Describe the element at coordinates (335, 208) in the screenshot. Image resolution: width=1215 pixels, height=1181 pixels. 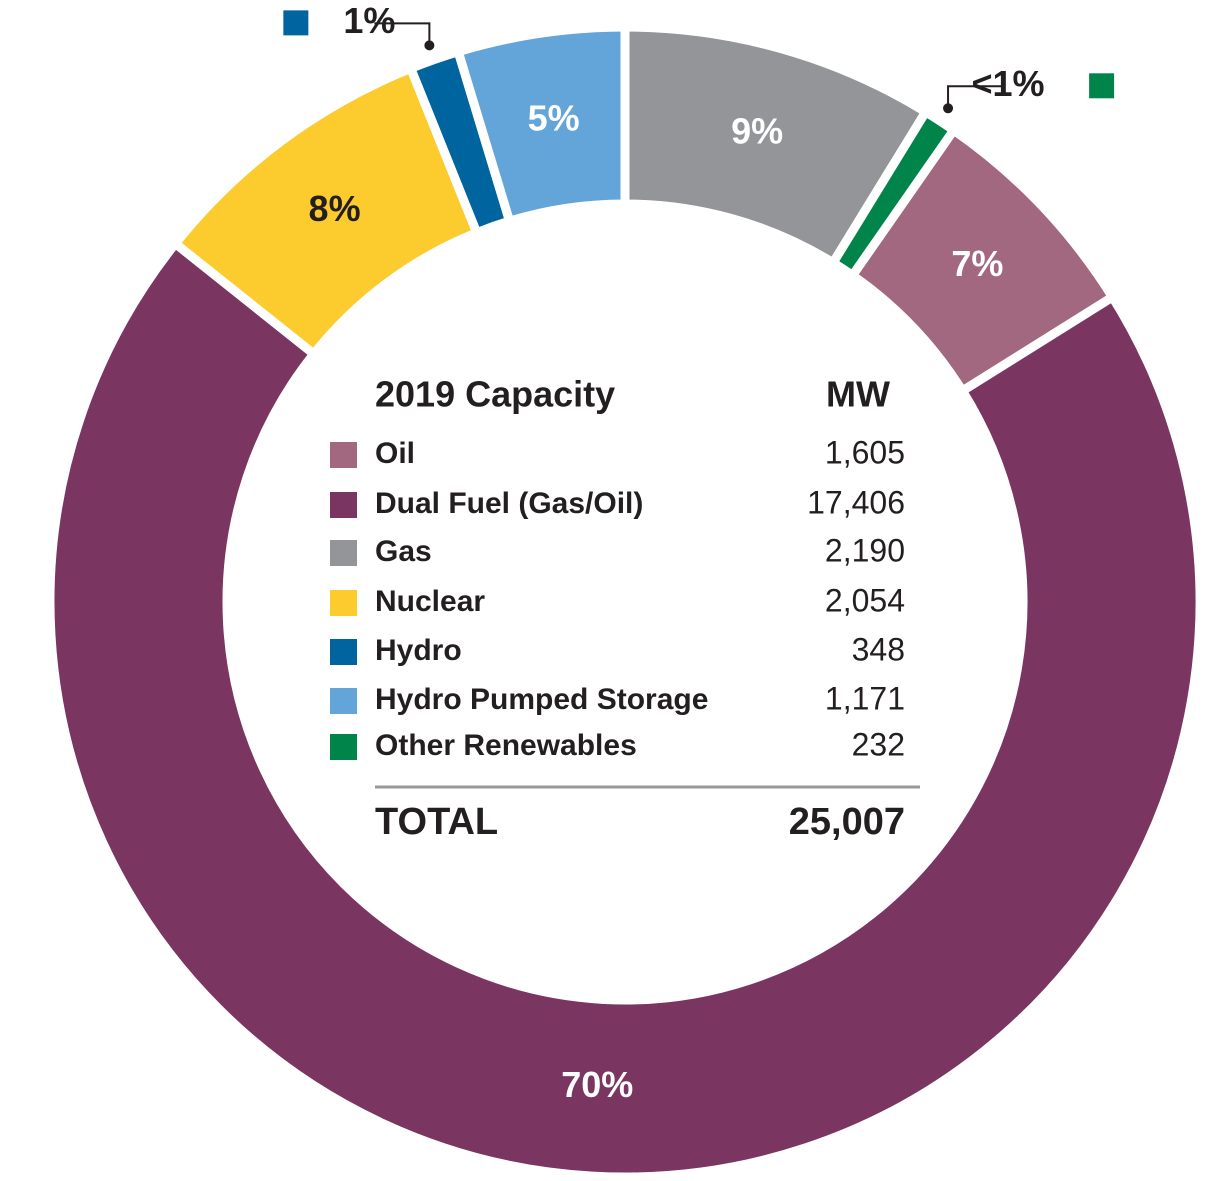
I see `percent-label: 8%` at that location.